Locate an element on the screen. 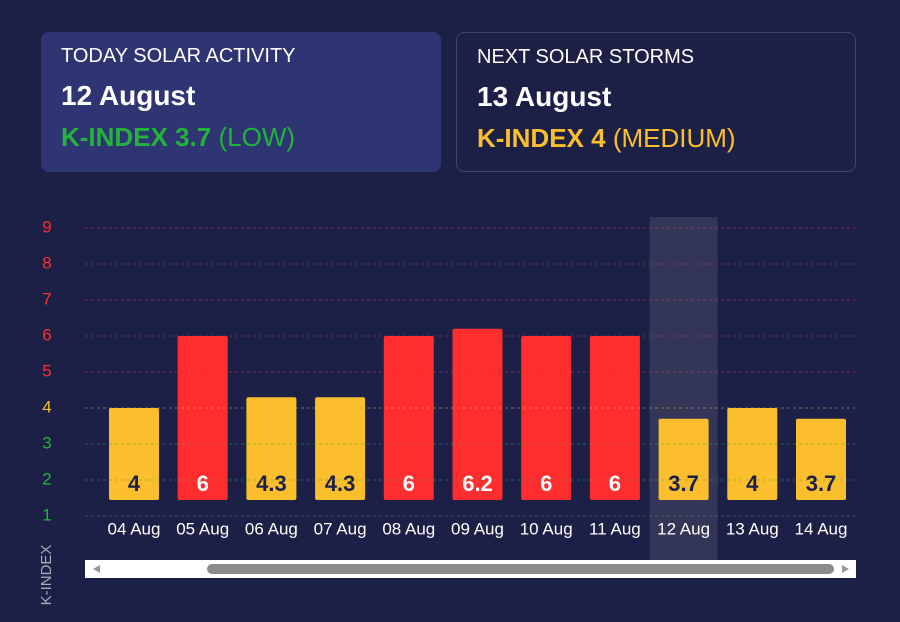  card-index: K-INDEX 3.7 is located at coordinates (136, 137).